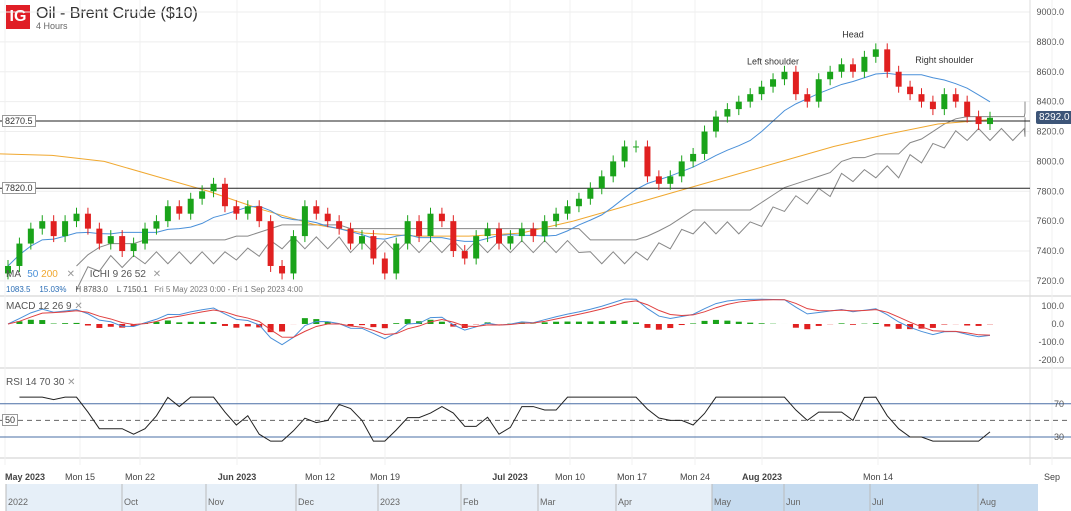  Describe the element at coordinates (695, 477) in the screenshot. I see `x-tick-label: Mon 24` at that location.